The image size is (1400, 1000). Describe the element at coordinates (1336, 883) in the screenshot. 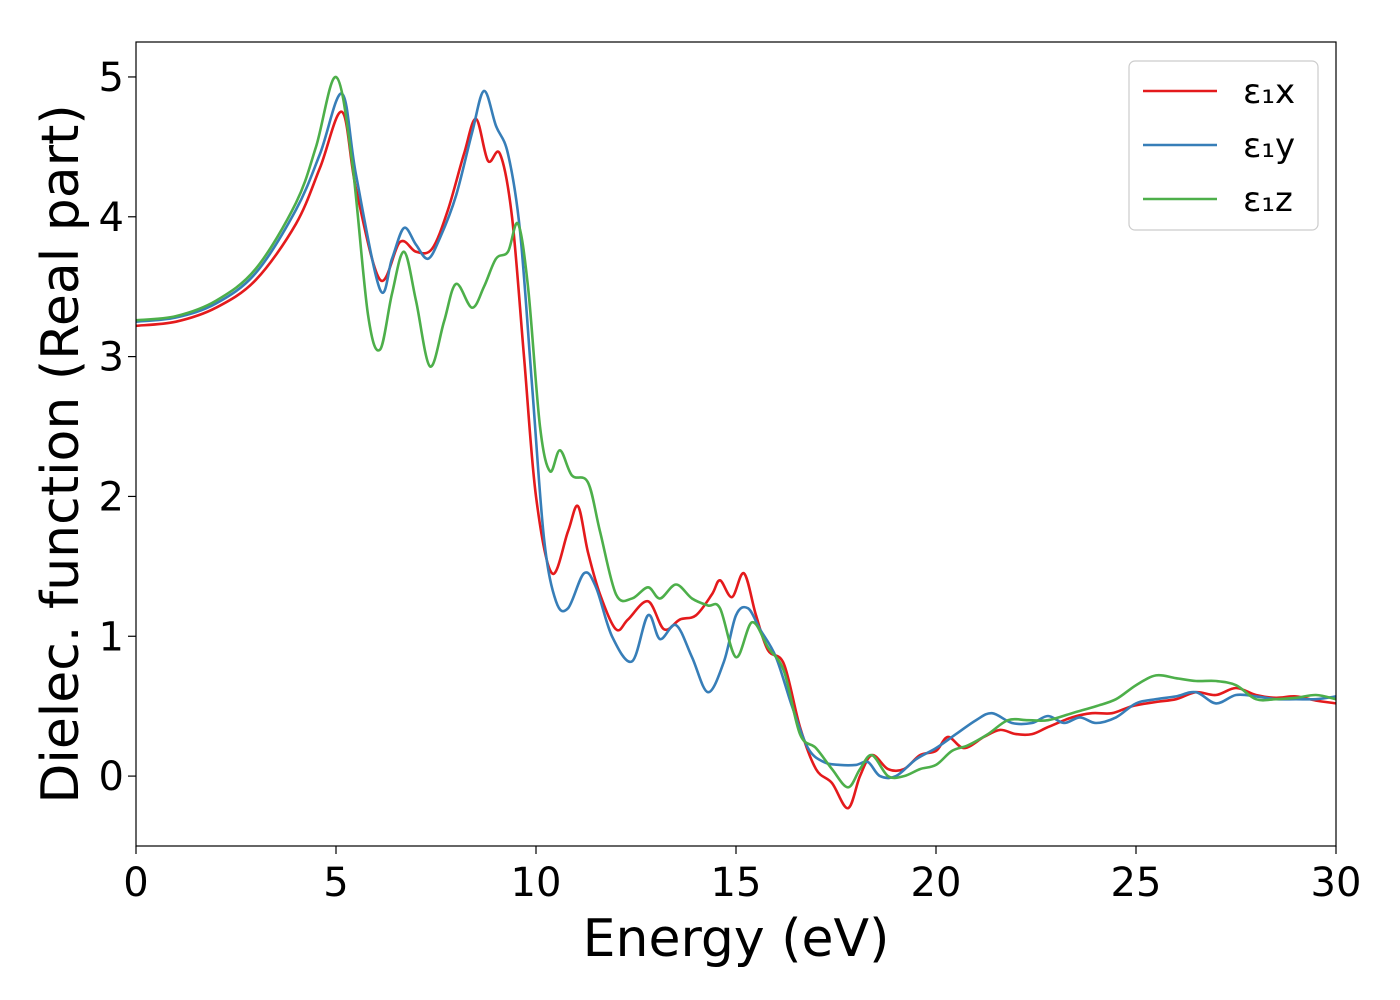

I see `x-tick-label: 30` at that location.